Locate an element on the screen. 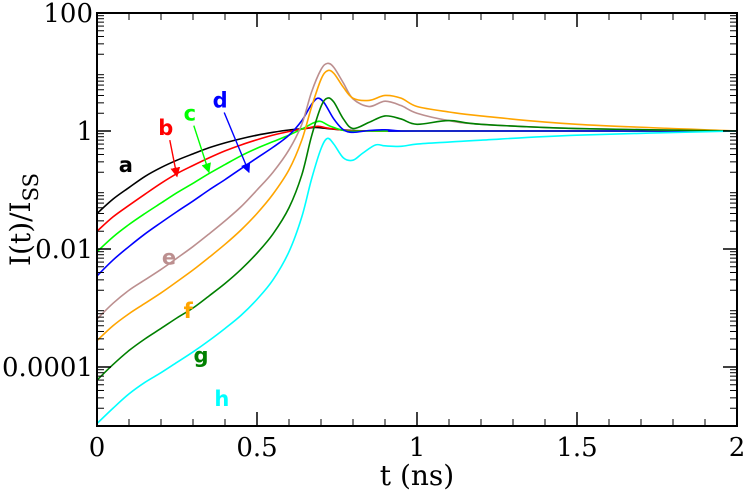 The image size is (747, 494). annotation-layer: a bcd e fgh is located at coordinates (185, 250).